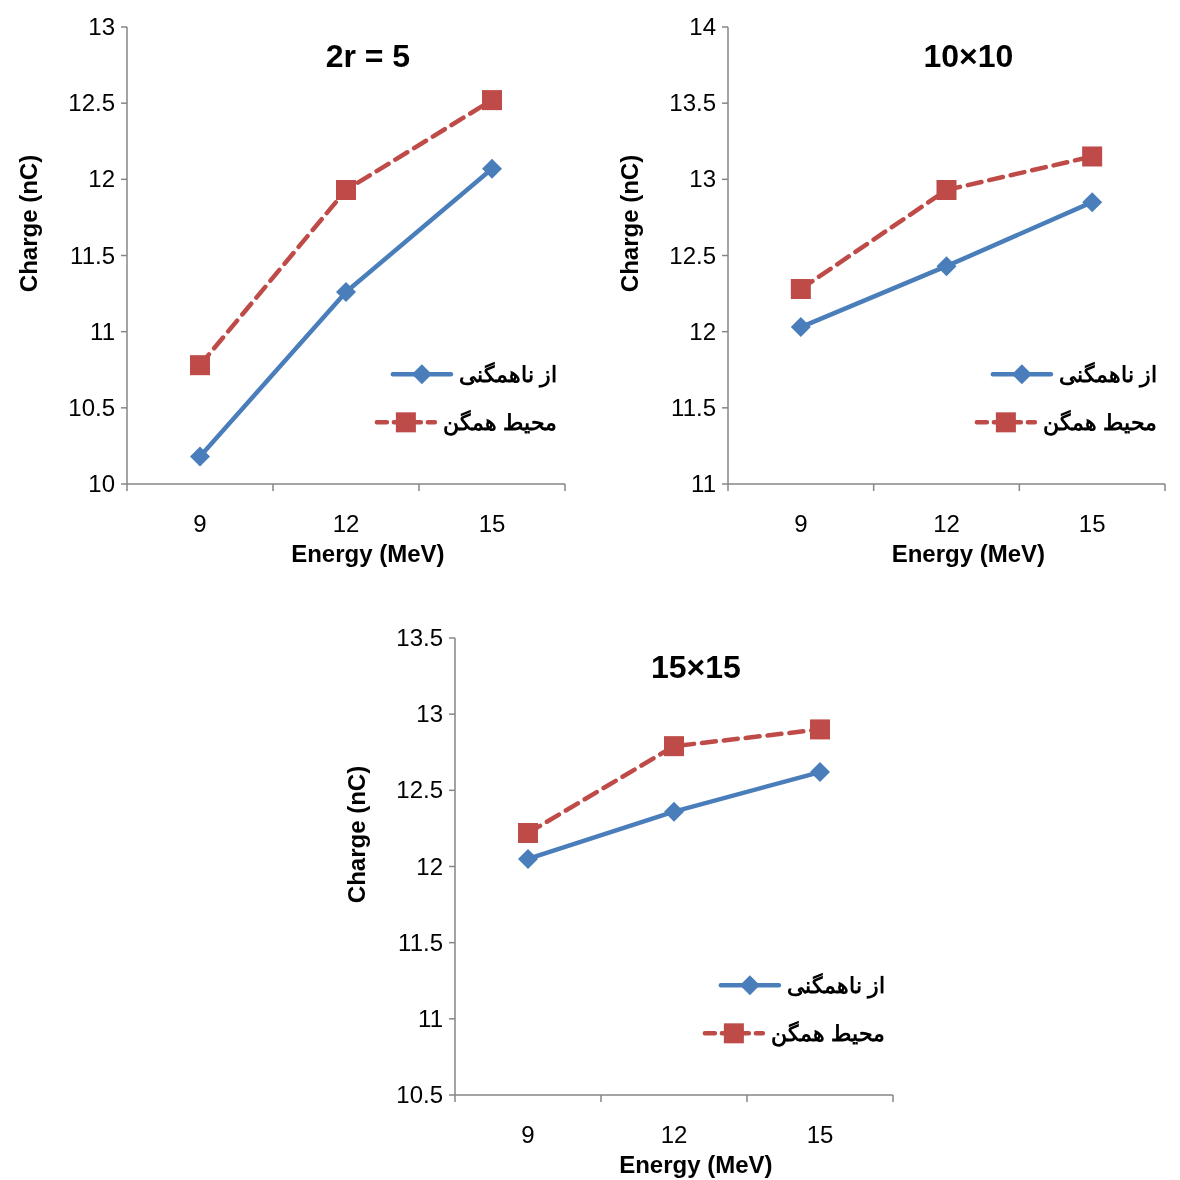 The image size is (1180, 1180). Describe the element at coordinates (702, 26) in the screenshot. I see `y-tick-label: 14` at that location.